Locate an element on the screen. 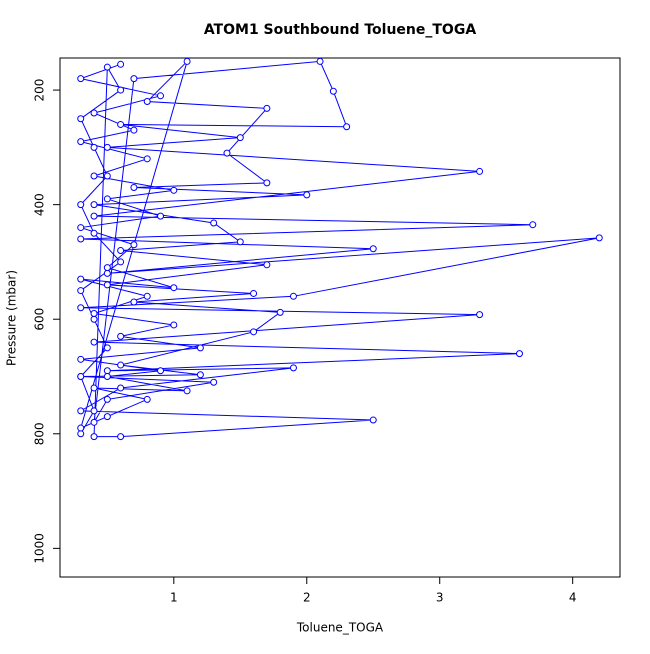  y-axis-title: Pressure (mbar) is located at coordinates (12, 318).